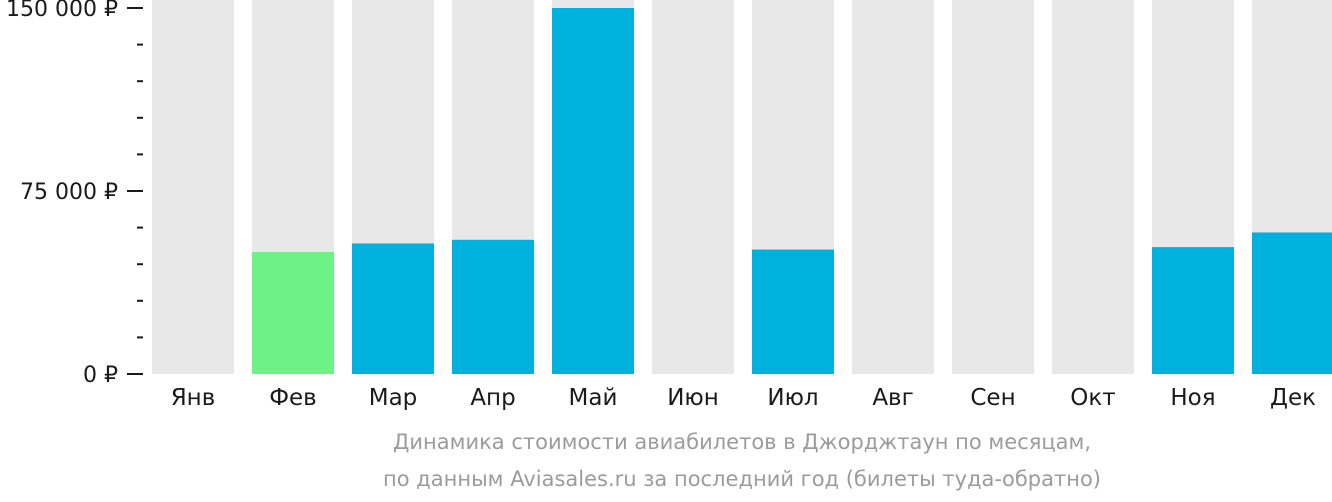 This screenshot has height=502, width=1332. What do you see at coordinates (1293, 398) in the screenshot?
I see `x-tick-label: Дек` at bounding box center [1293, 398].